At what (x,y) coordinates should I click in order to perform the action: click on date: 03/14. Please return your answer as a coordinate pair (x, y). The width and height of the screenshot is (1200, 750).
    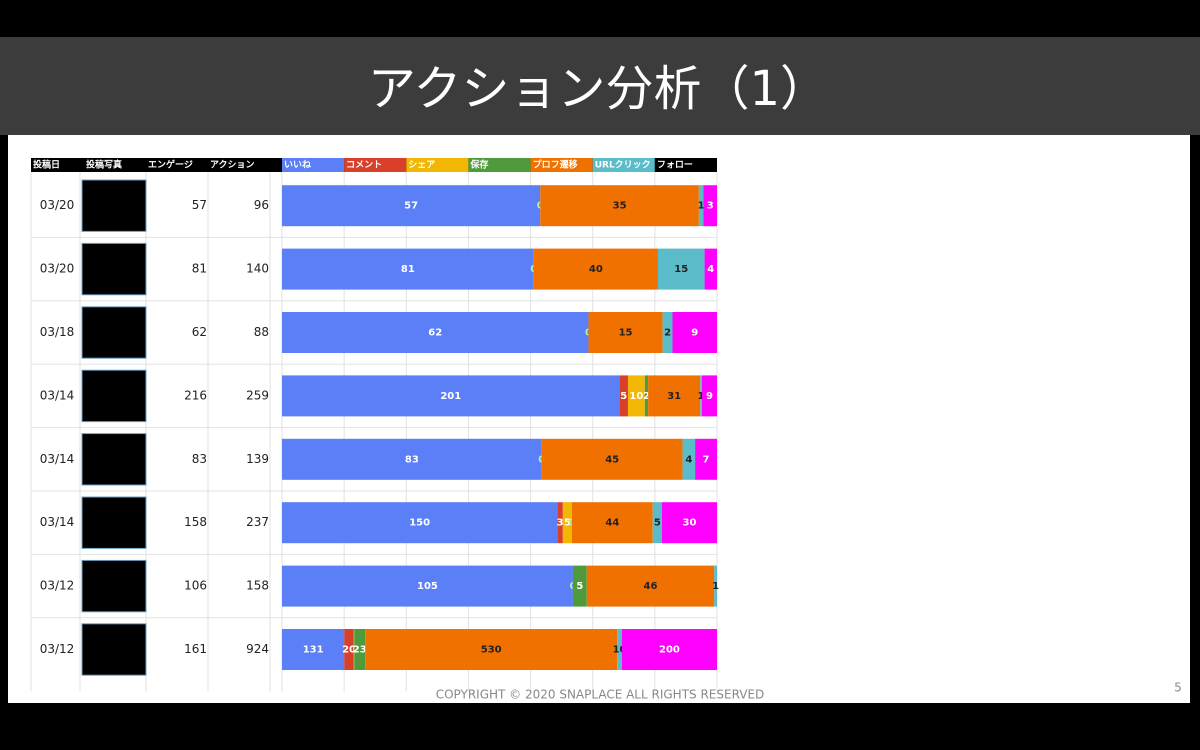
    Looking at the image, I should click on (57, 522).